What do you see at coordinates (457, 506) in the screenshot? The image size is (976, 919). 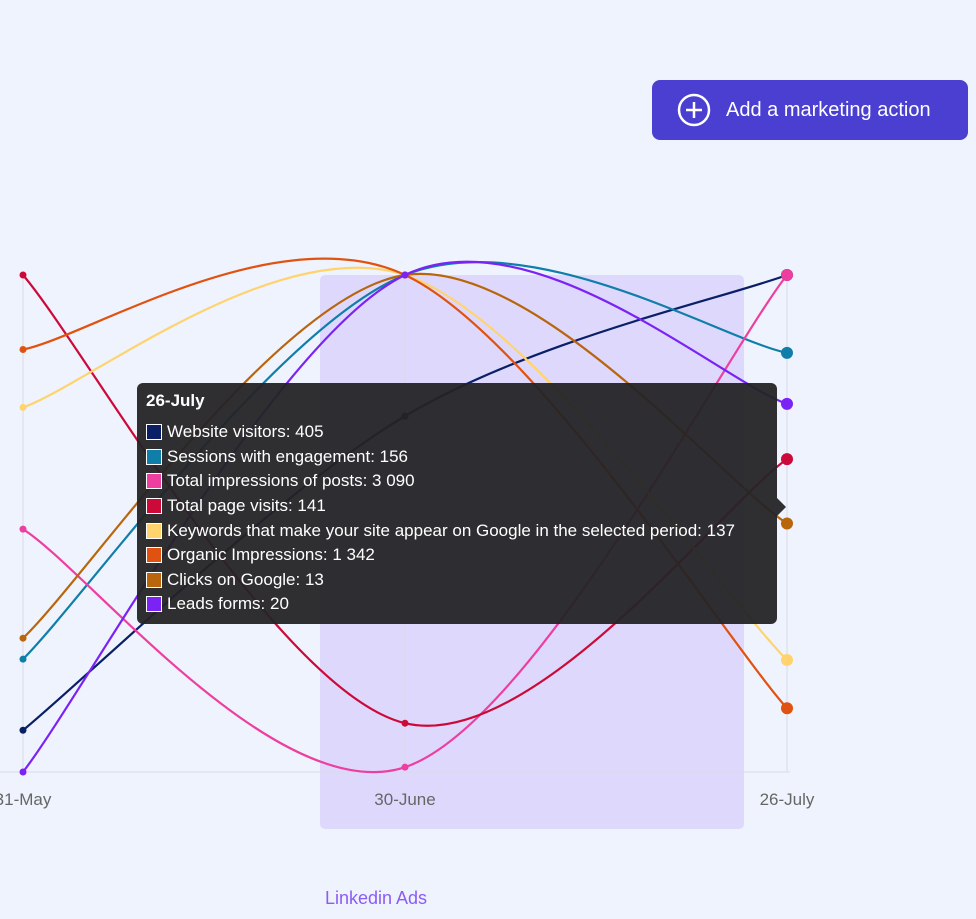 I see `tooltip-row: Total page visits141` at bounding box center [457, 506].